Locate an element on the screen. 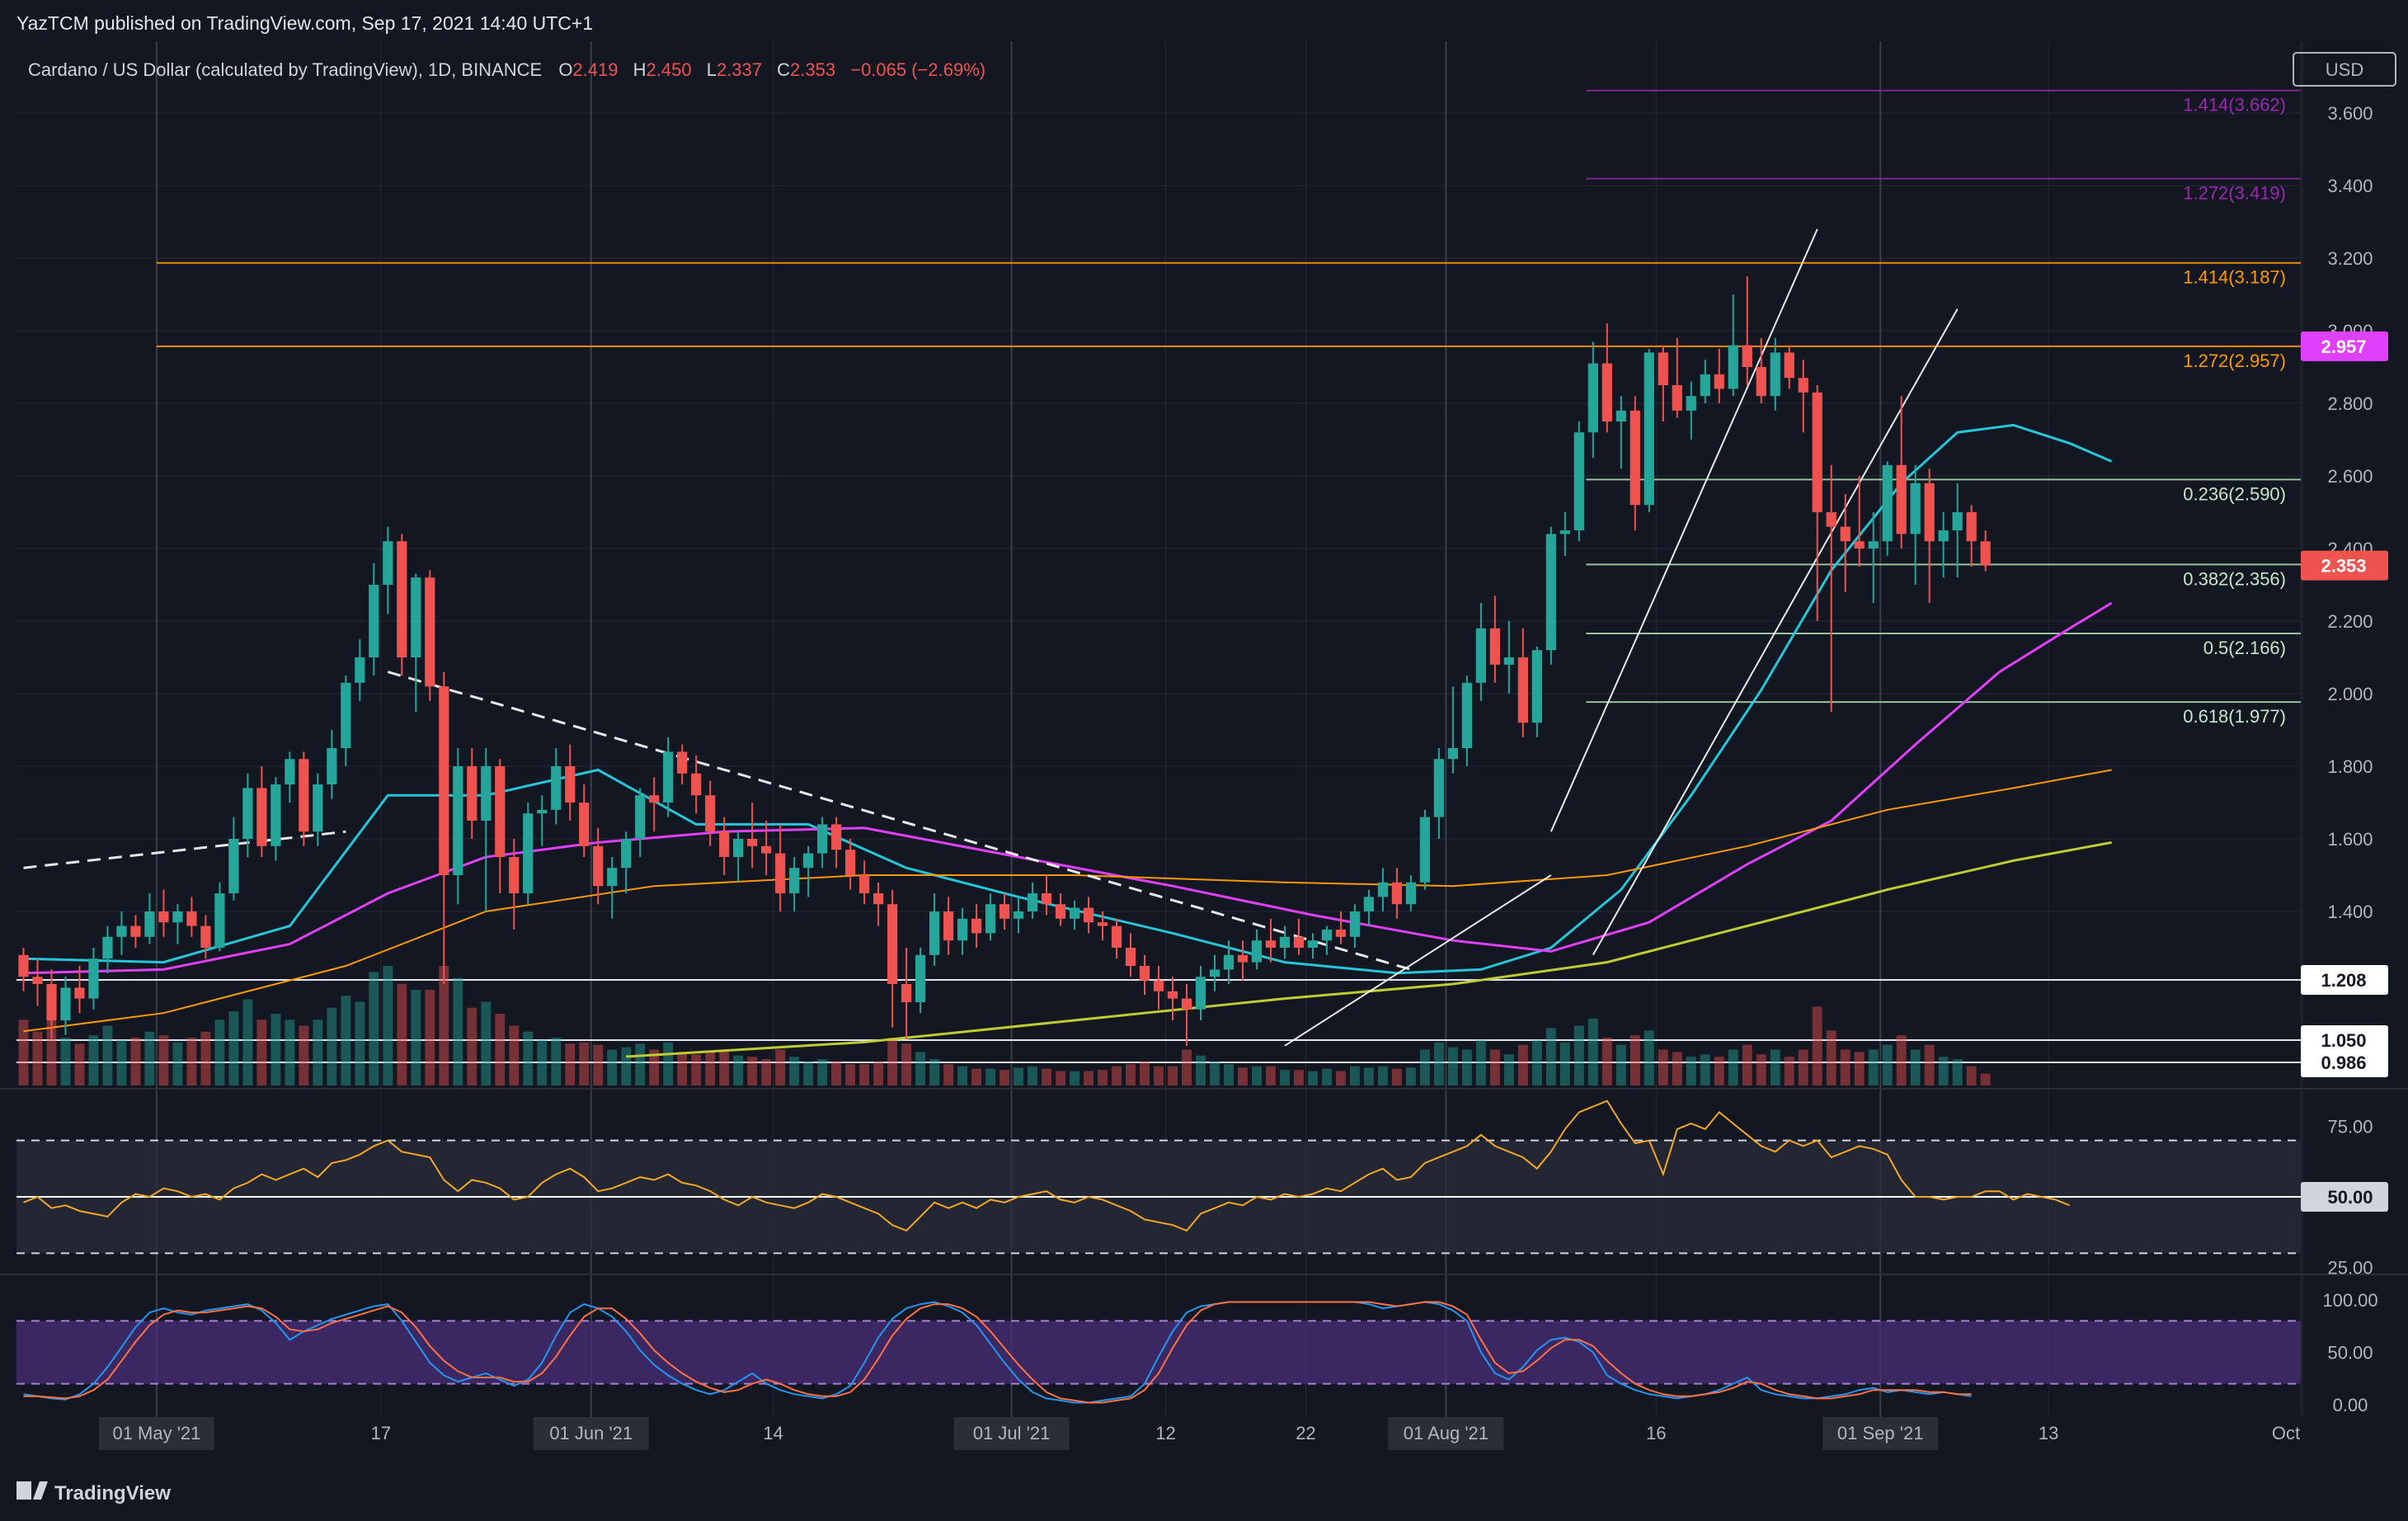 Image resolution: width=2408 pixels, height=1521 pixels. rsi-mid-tag is located at coordinates (2345, 1197).